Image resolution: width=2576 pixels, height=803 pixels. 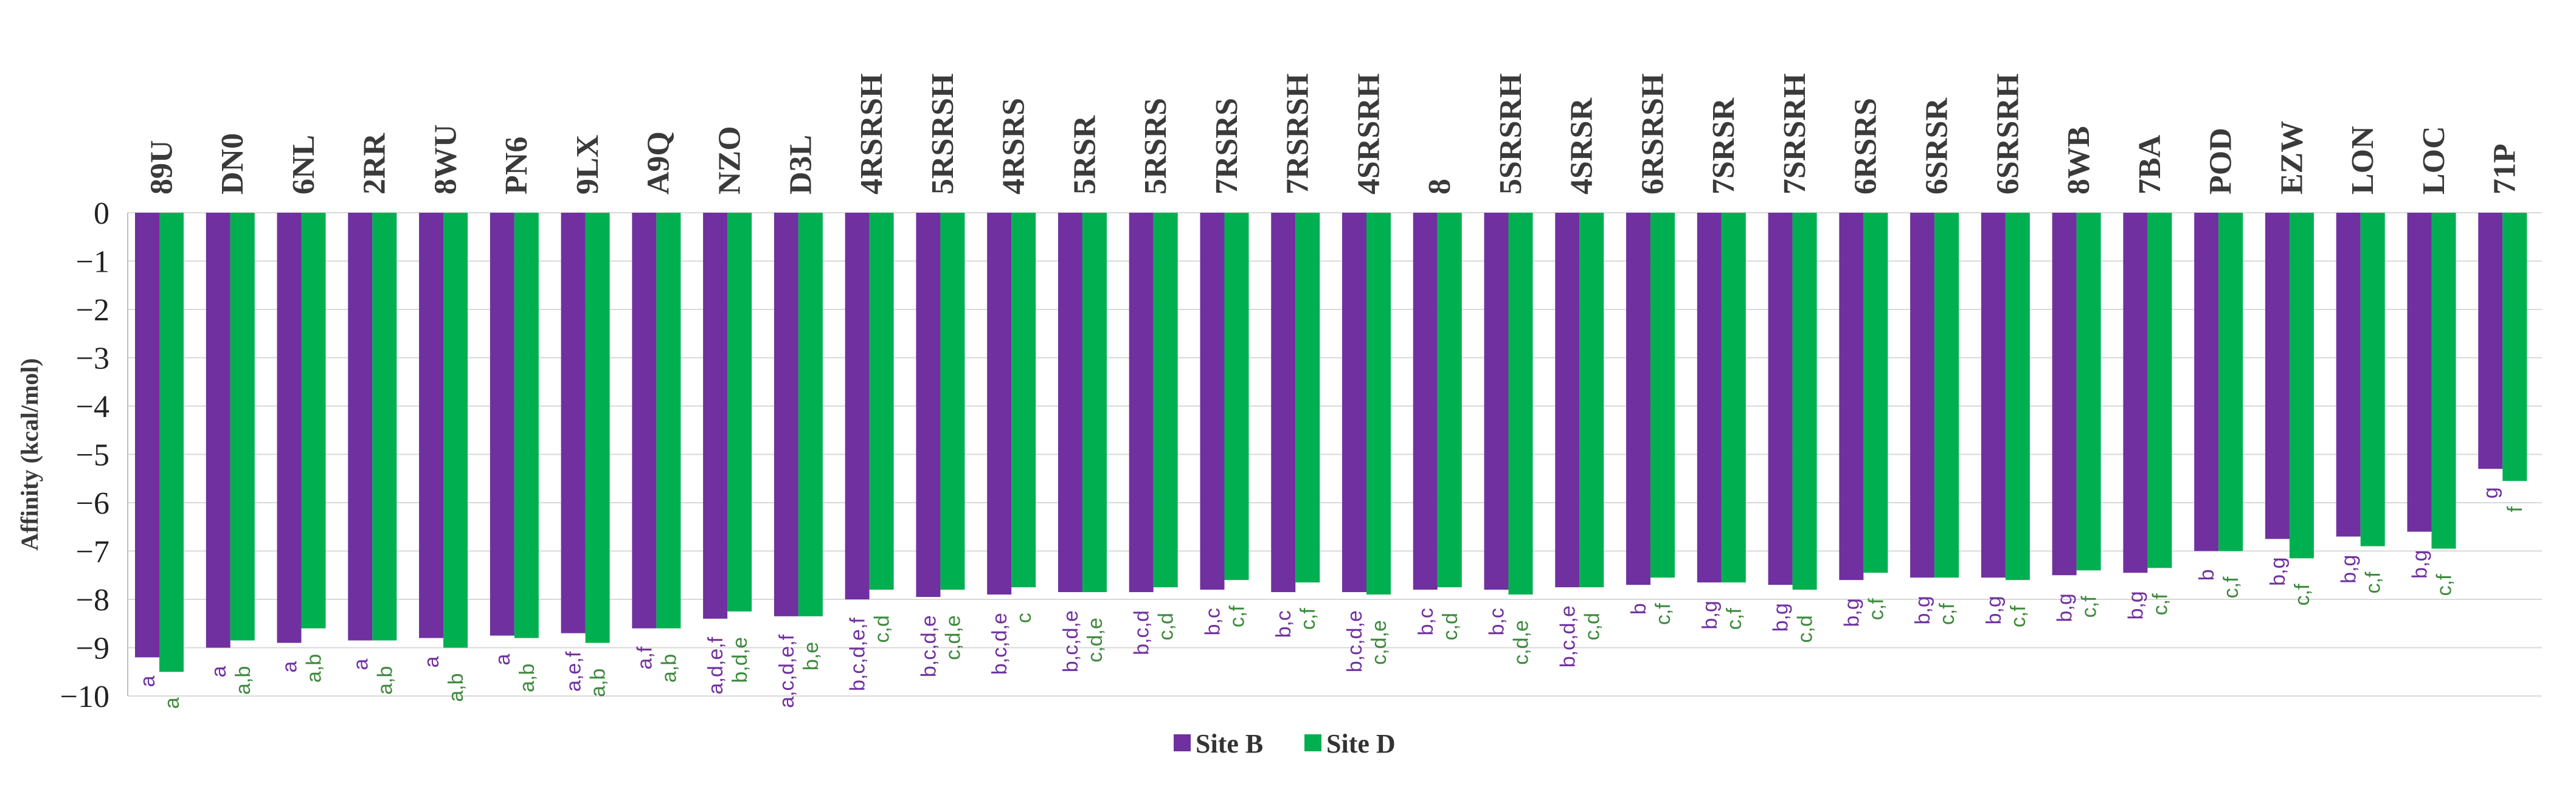 I want to click on site-b-significance-label: a,f, so click(x=644, y=657).